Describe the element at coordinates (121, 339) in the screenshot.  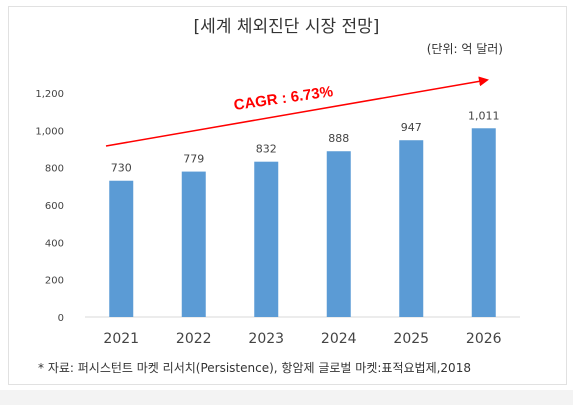
I see `x-tick-label-2021: 2021` at that location.